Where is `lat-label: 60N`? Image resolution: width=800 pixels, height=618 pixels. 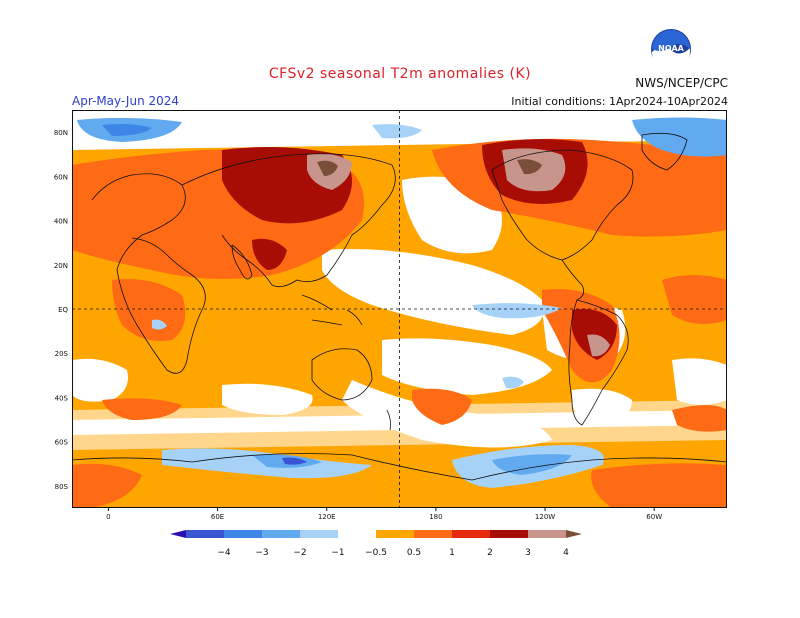
lat-label: 60N is located at coordinates (61, 177).